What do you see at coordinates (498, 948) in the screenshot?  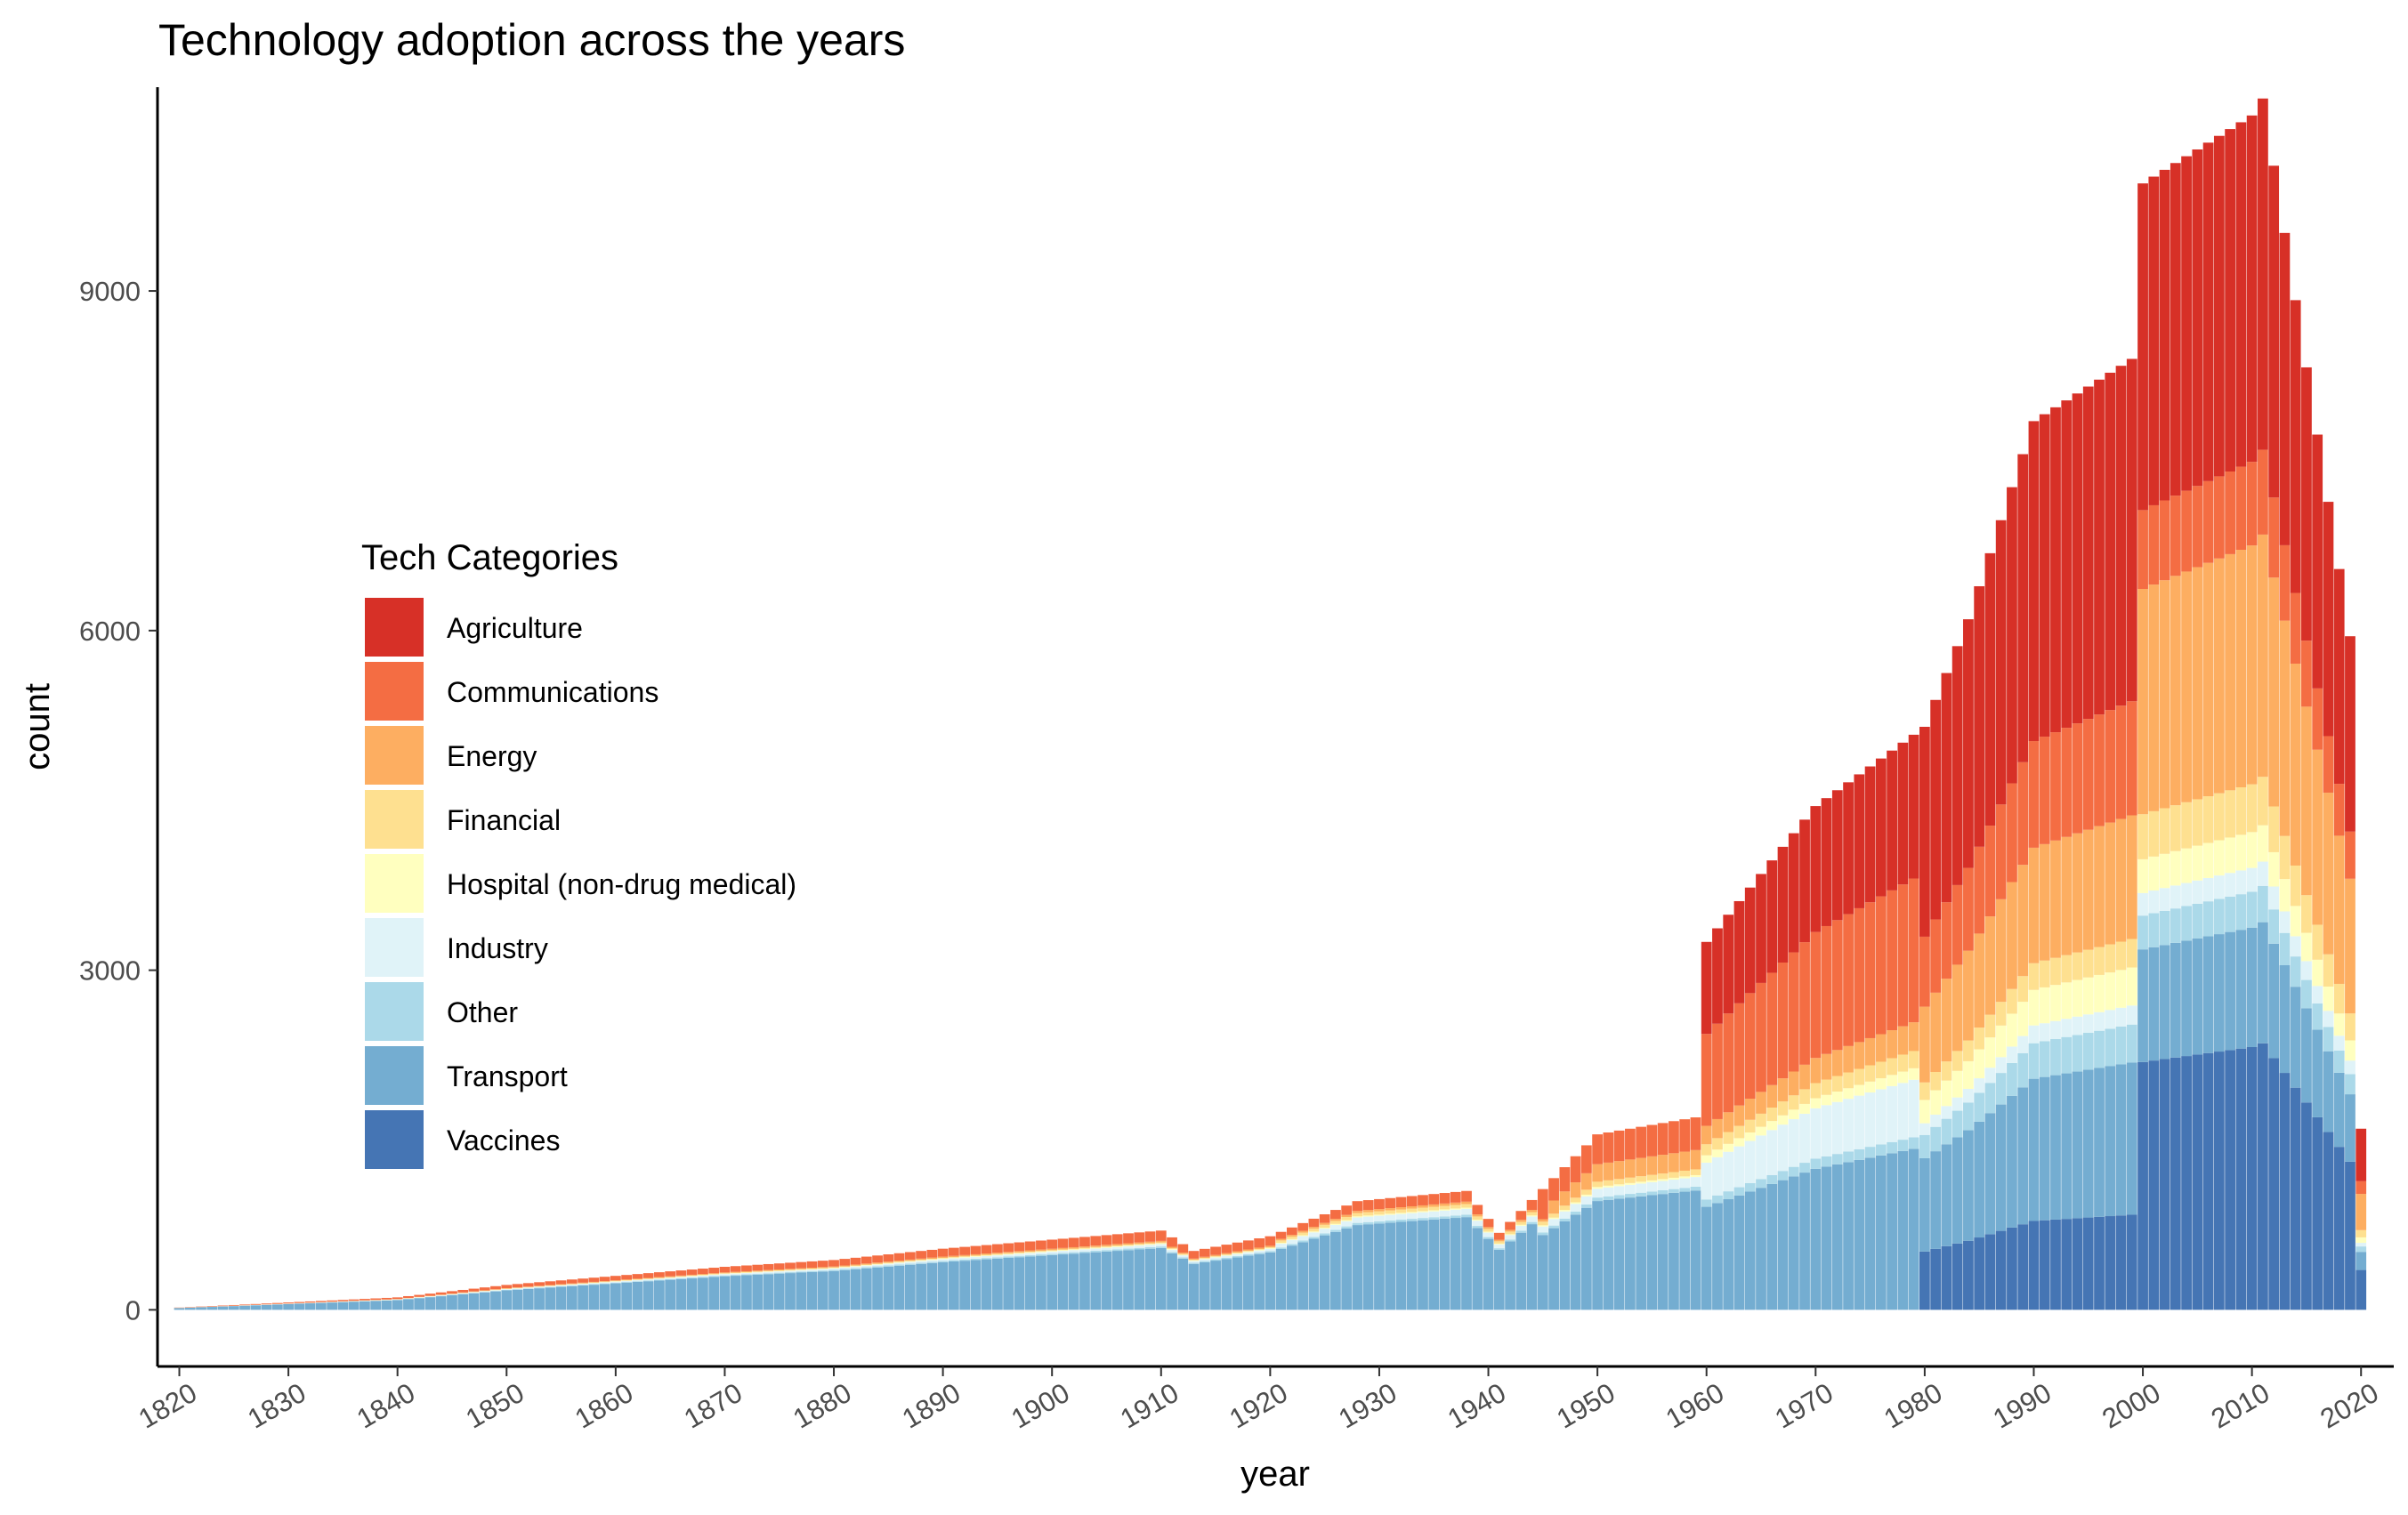 I see `legend-label: Industry` at bounding box center [498, 948].